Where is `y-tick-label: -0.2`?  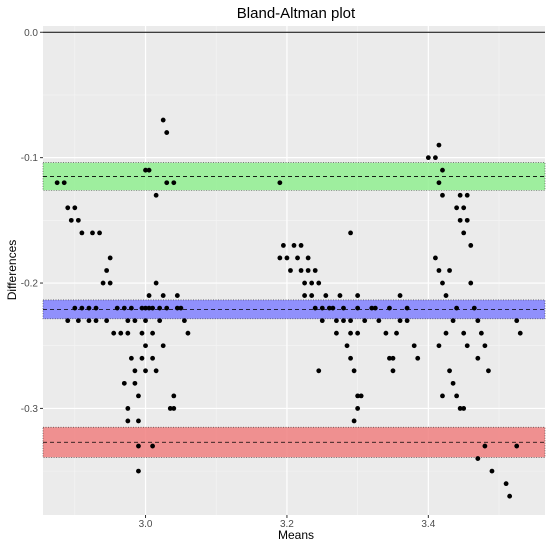 y-tick-label: -0.2 is located at coordinates (30, 284).